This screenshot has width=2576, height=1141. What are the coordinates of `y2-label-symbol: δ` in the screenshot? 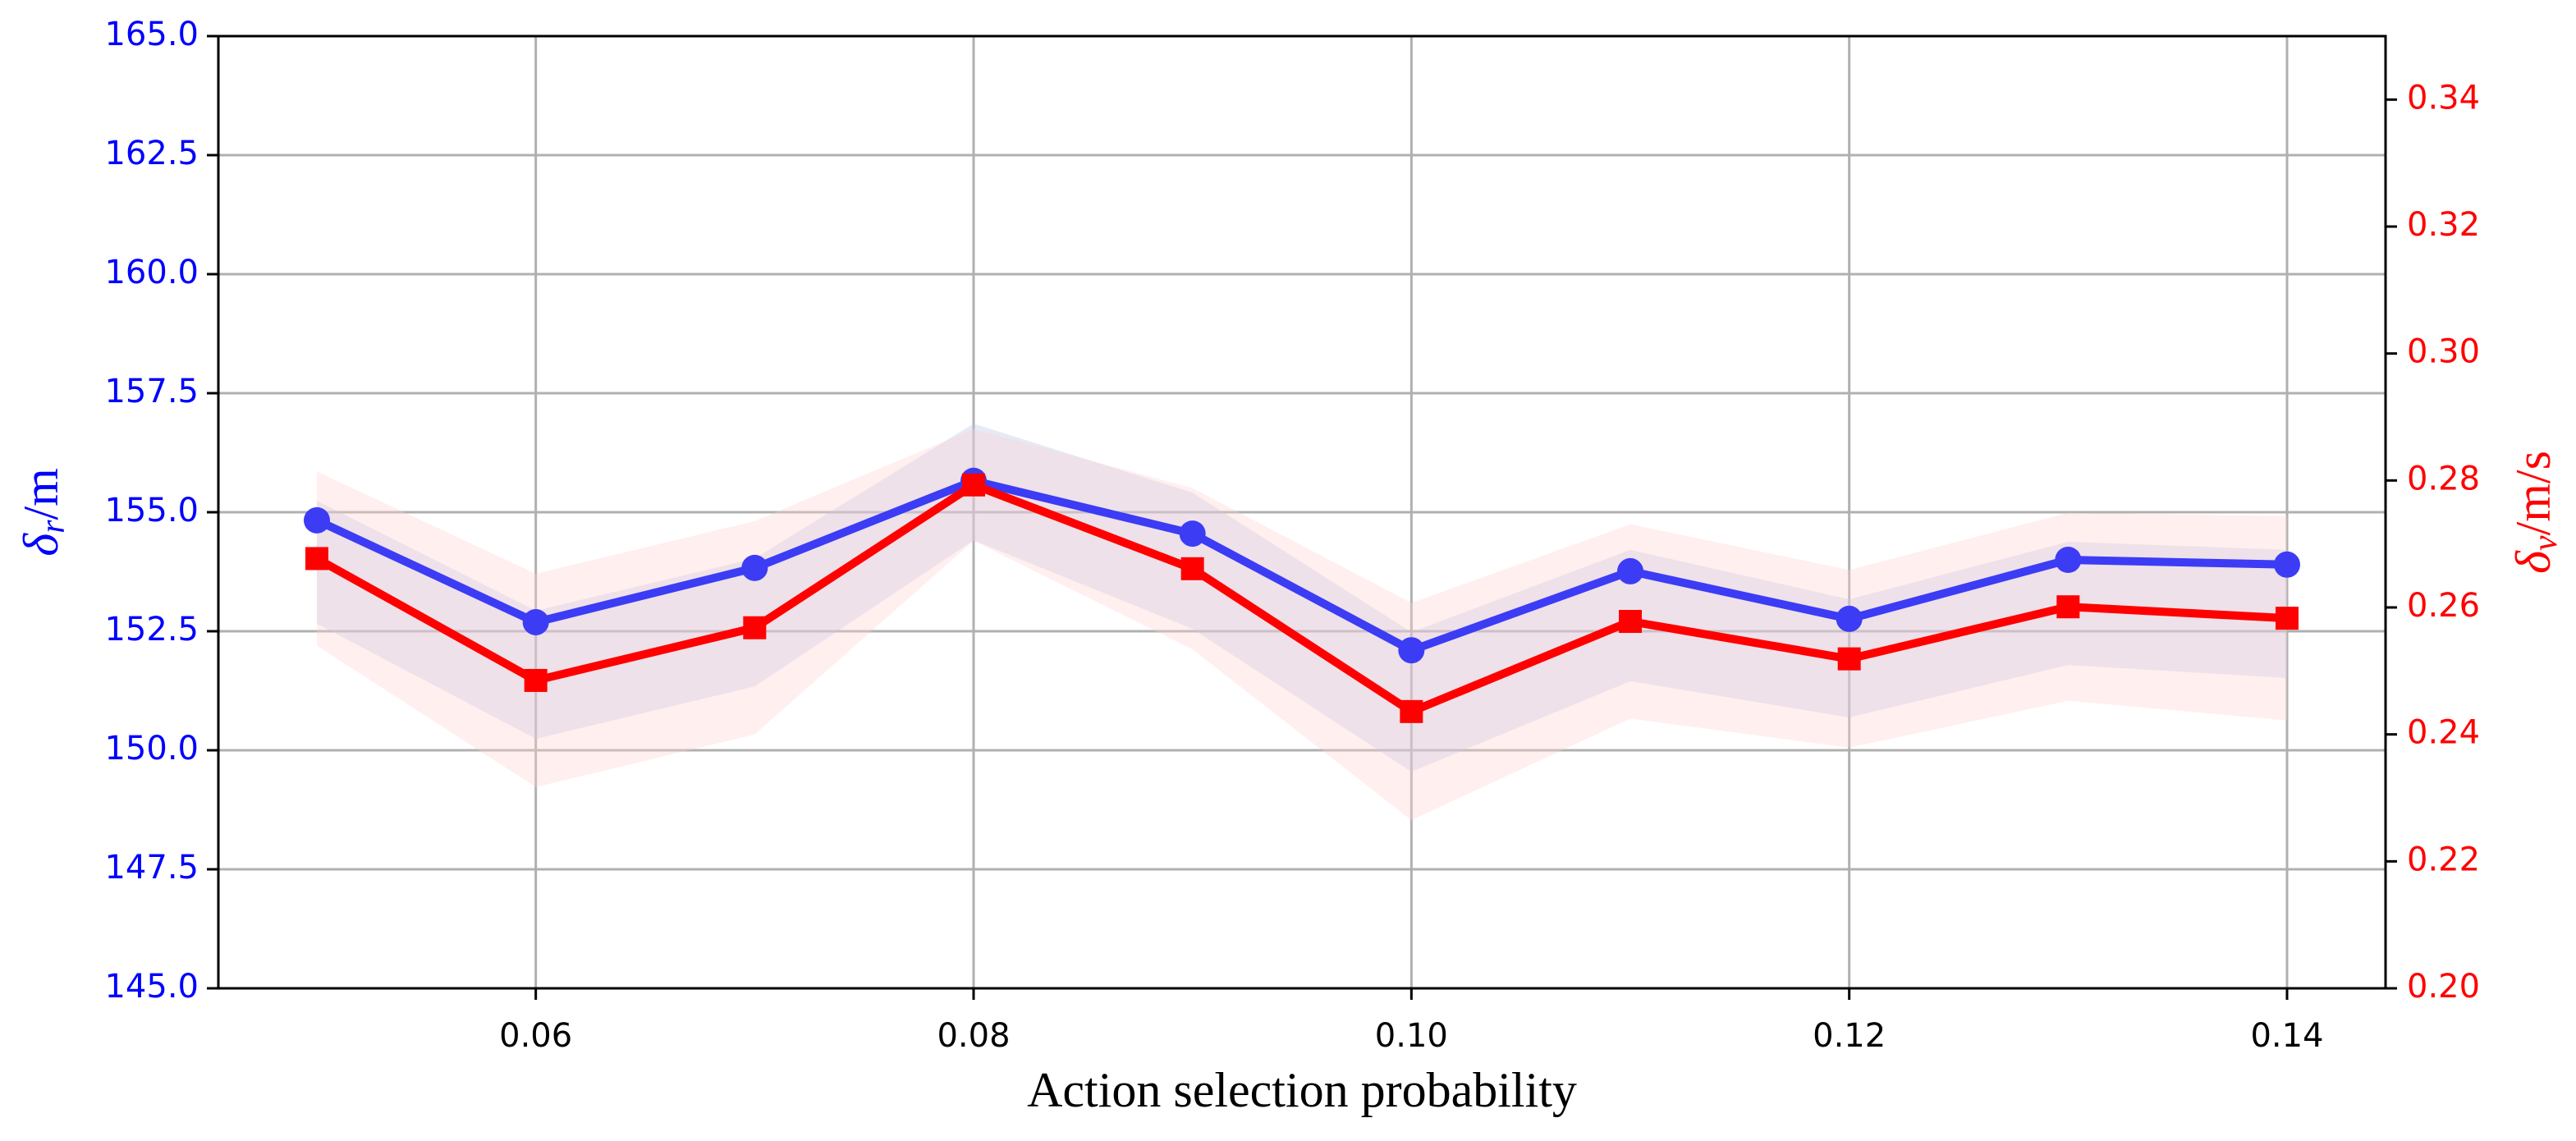 It's located at (2533, 562).